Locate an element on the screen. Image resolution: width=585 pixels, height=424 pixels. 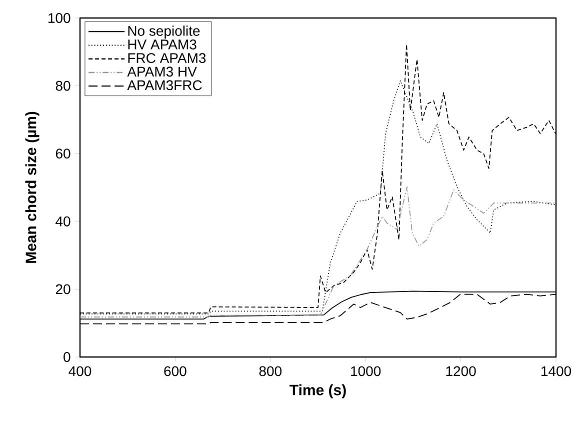
x-tick-label: 1200 is located at coordinates (461, 371).